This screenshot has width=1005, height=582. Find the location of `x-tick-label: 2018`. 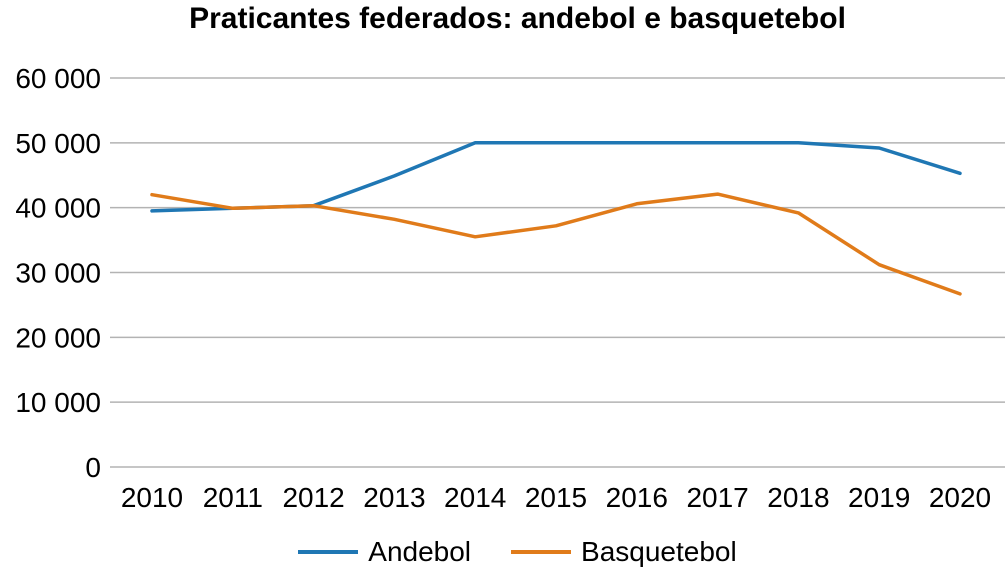

x-tick-label: 2018 is located at coordinates (798, 497).